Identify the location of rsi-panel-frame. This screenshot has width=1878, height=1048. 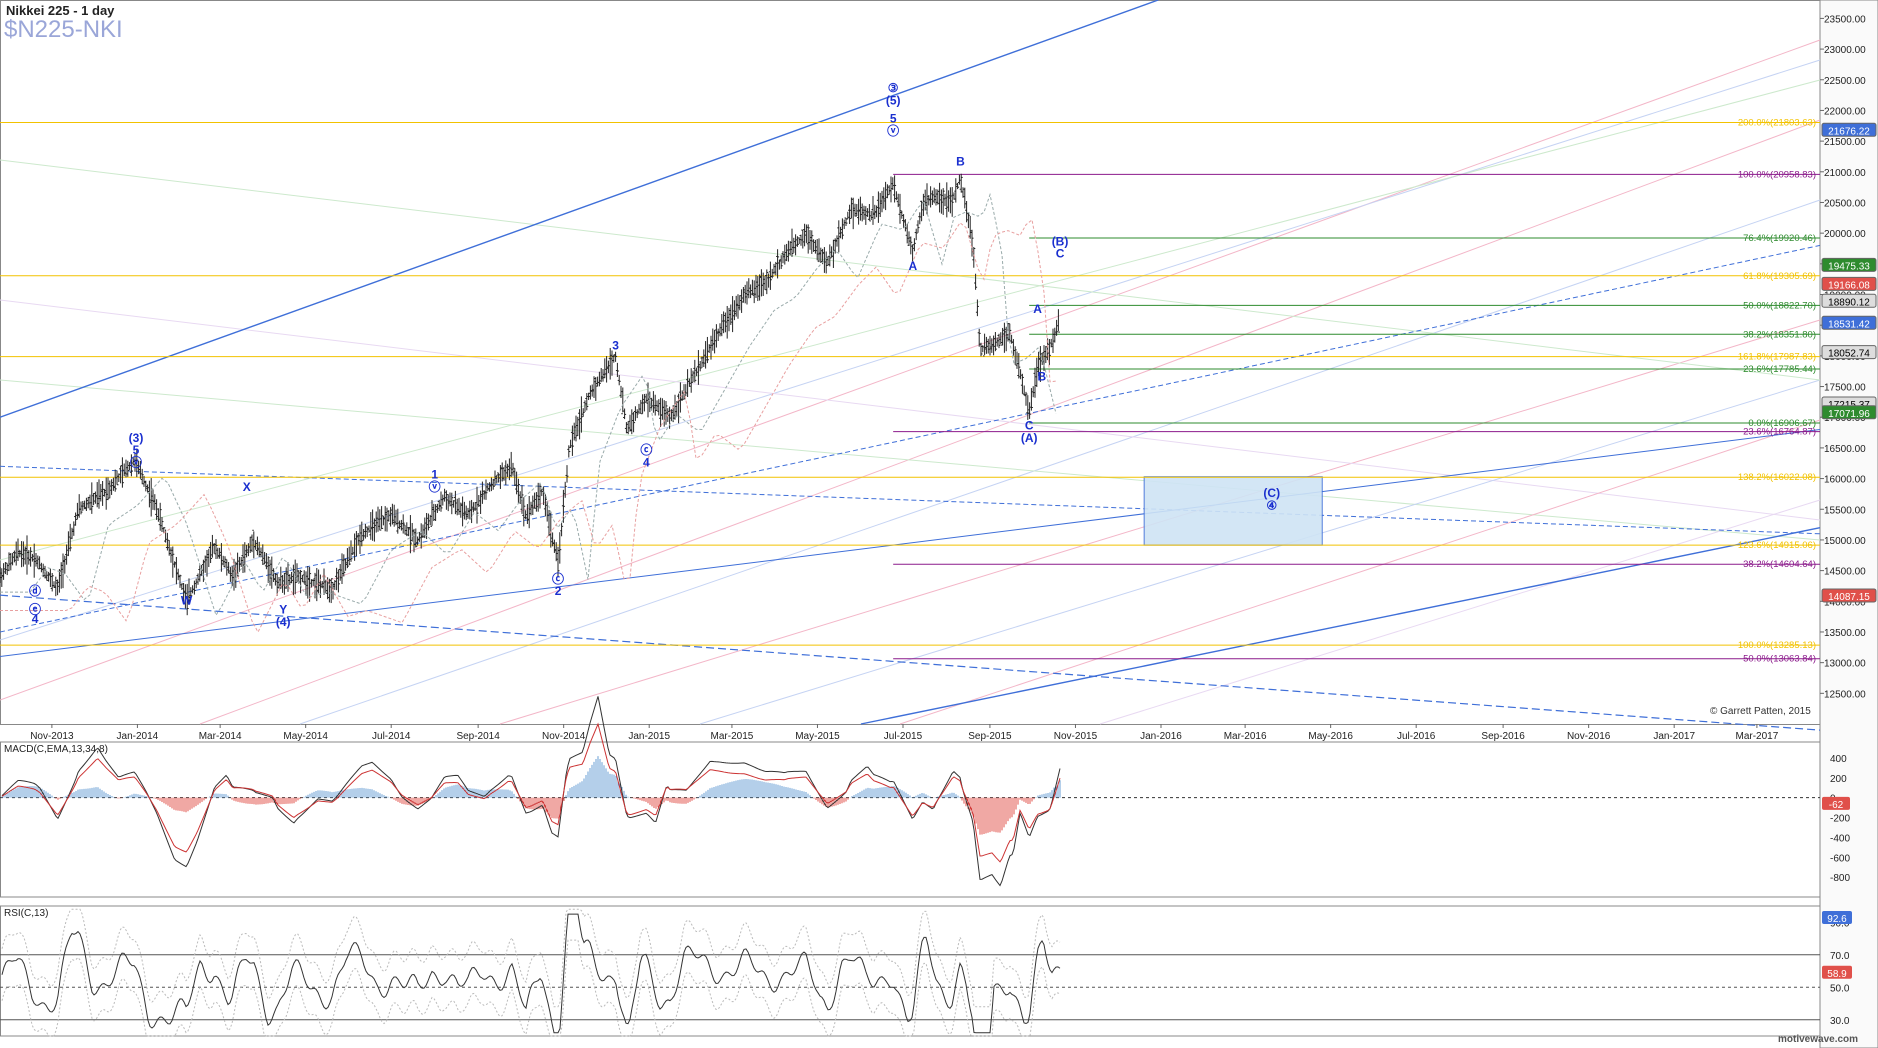
(910, 971).